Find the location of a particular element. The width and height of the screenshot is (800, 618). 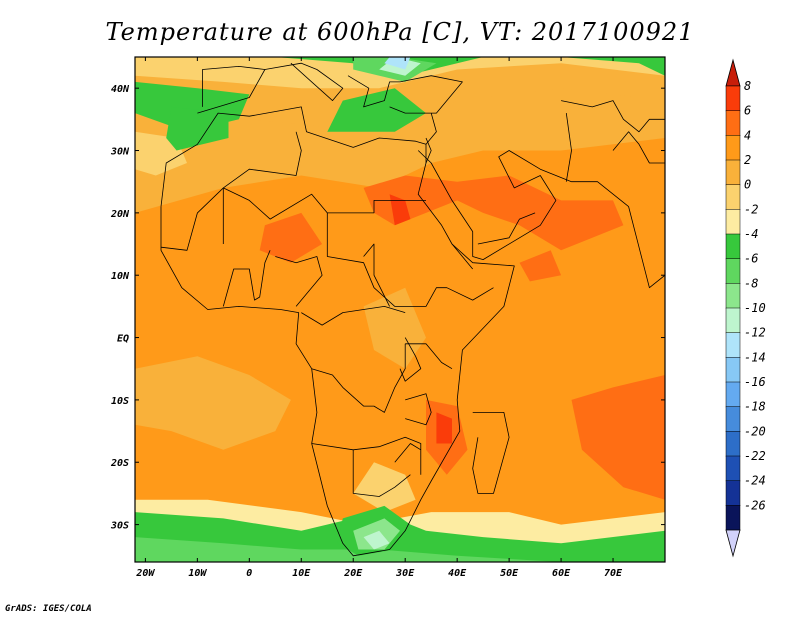

lon-tick-label: 10E is located at coordinates (301, 573).